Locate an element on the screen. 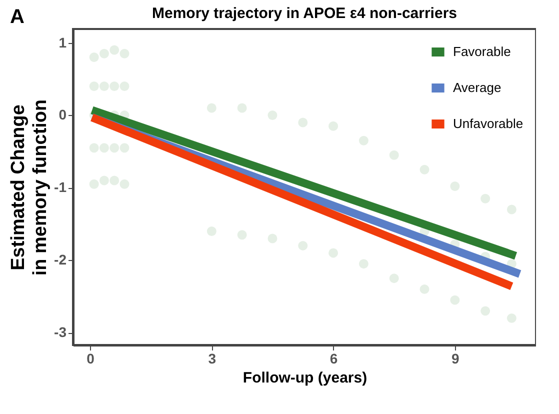 The height and width of the screenshot is (414, 559). legend-label: Favorable is located at coordinates (482, 51).